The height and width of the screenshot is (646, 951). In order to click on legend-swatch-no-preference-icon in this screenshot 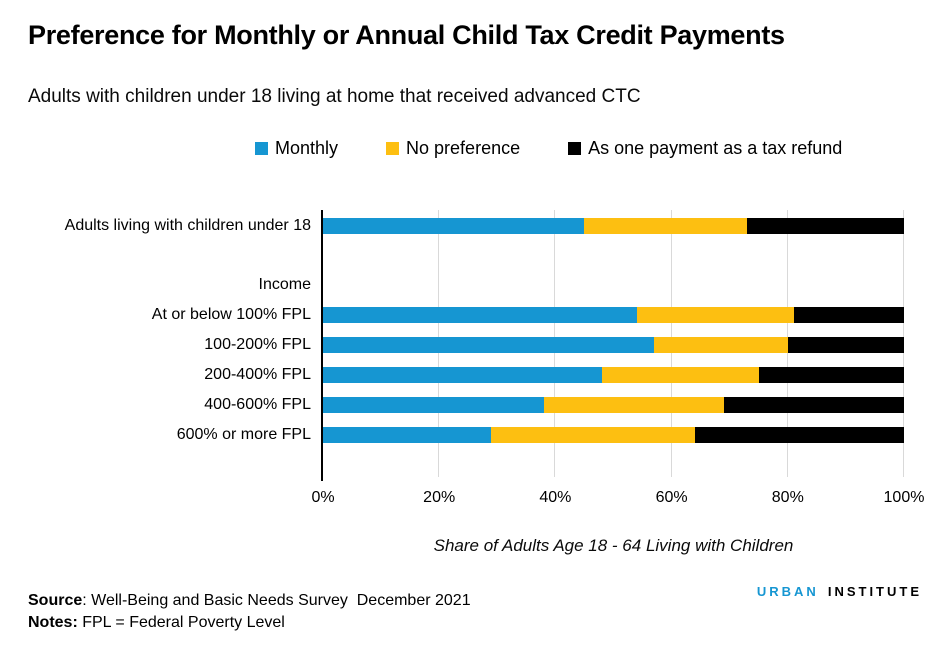, I will do `click(393, 148)`.